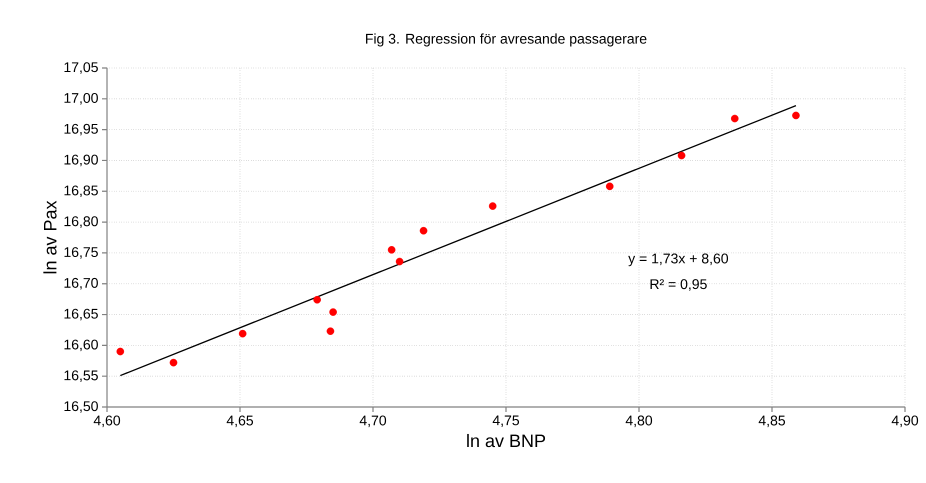  I want to click on y-tick-label: 16,55, so click(81, 376).